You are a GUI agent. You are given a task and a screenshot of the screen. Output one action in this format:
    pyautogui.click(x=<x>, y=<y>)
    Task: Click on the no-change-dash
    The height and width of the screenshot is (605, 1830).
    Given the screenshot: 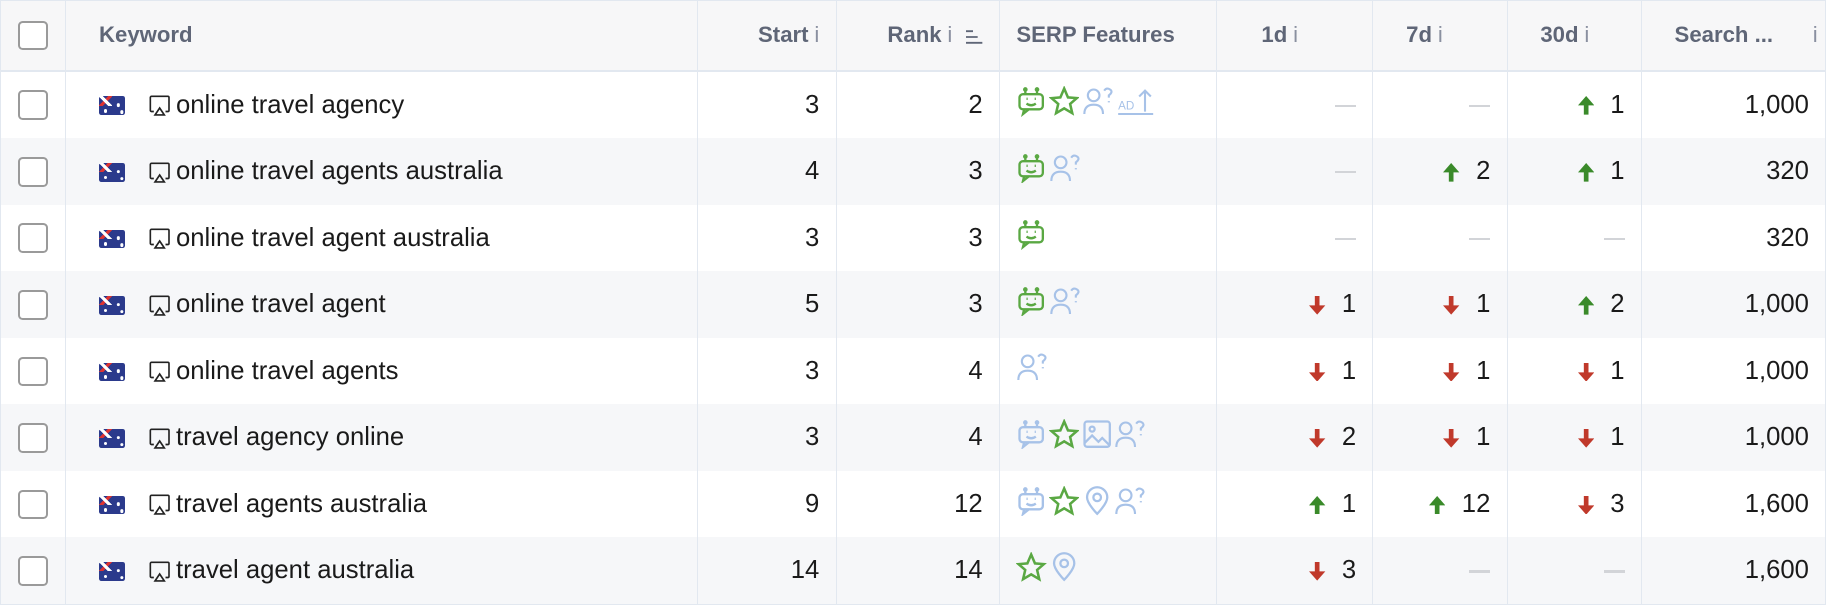 What is the action you would take?
    pyautogui.click(x=1480, y=105)
    